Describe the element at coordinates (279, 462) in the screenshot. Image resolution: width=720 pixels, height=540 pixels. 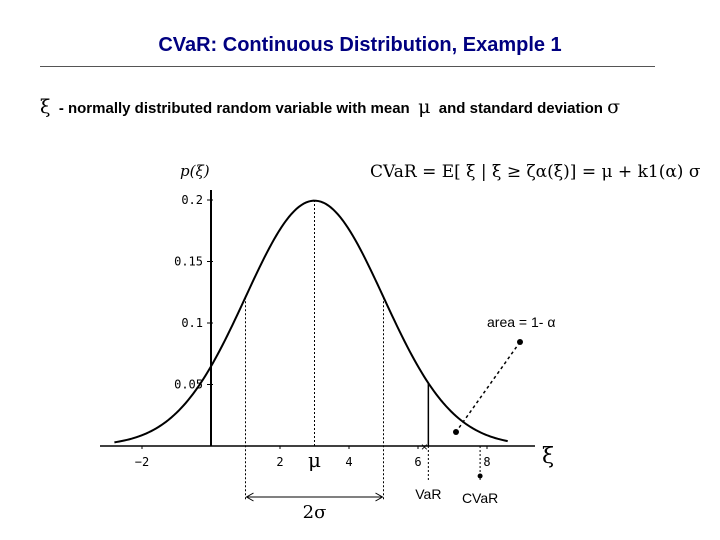
I see `x-tick-label: 2` at that location.